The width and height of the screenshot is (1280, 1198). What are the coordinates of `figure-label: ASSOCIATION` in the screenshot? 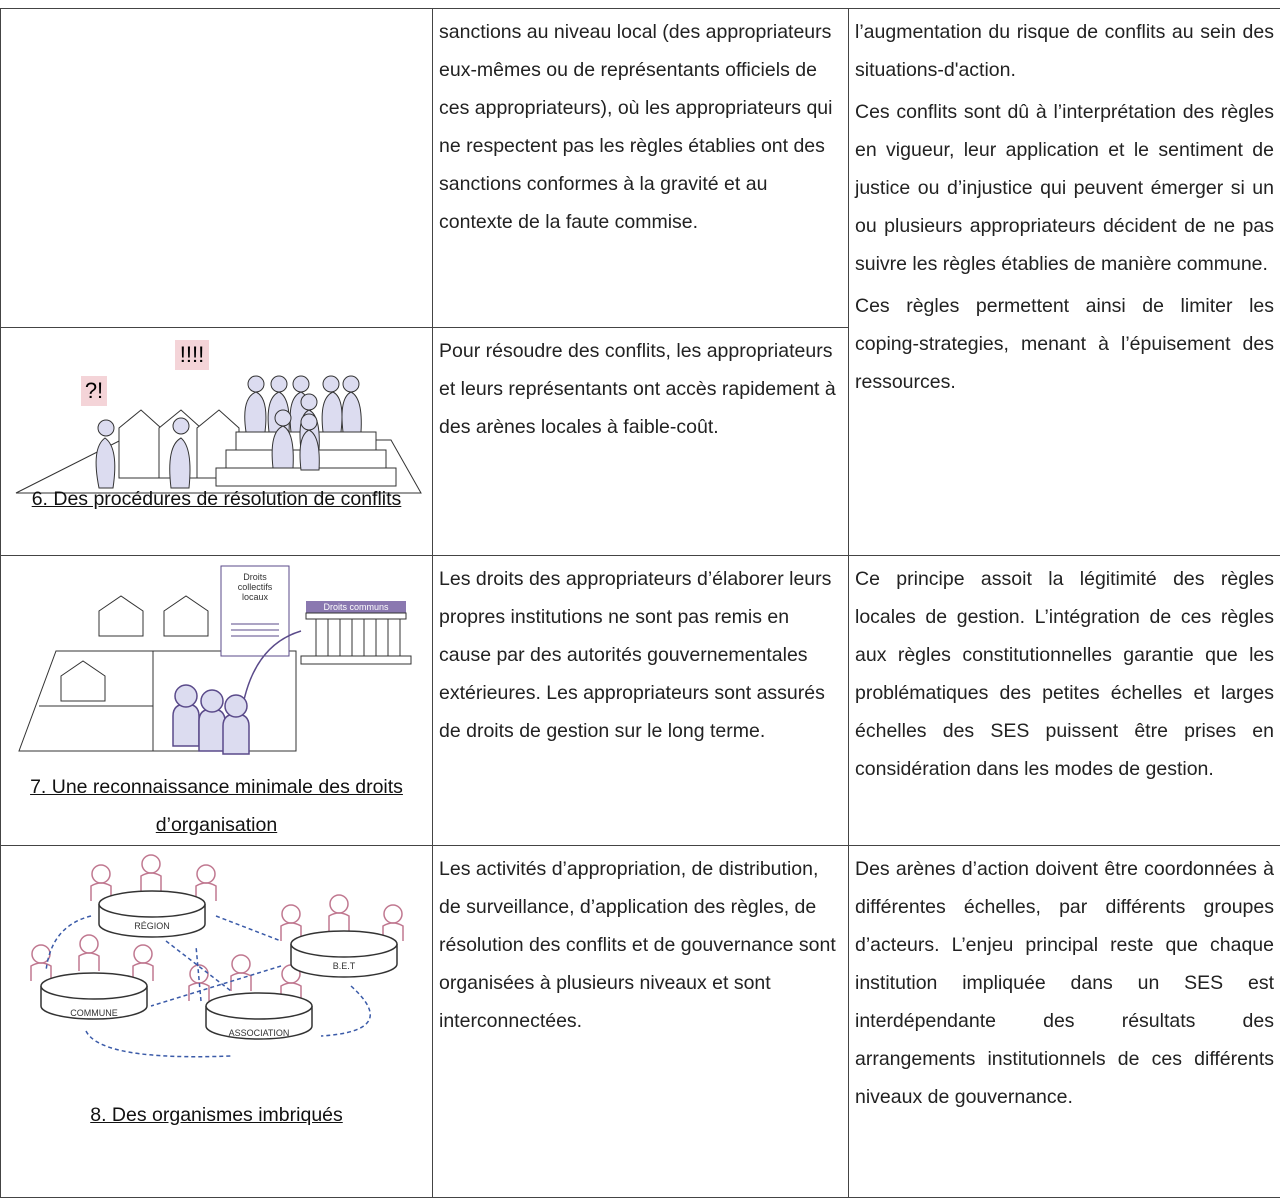 It's located at (259, 1033).